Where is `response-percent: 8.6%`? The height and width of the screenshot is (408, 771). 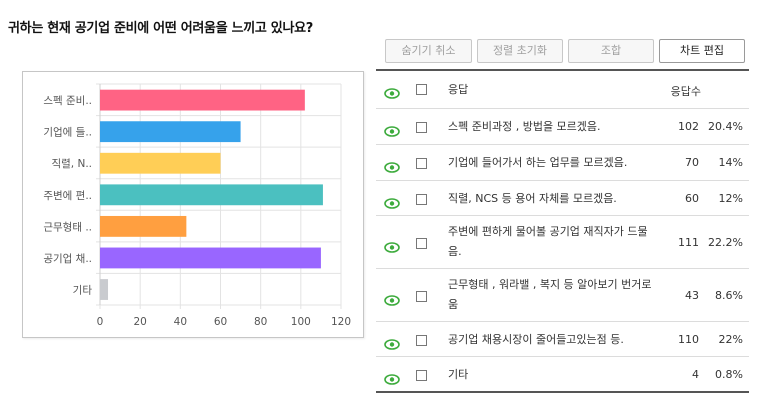
response-percent: 8.6% is located at coordinates (729, 295).